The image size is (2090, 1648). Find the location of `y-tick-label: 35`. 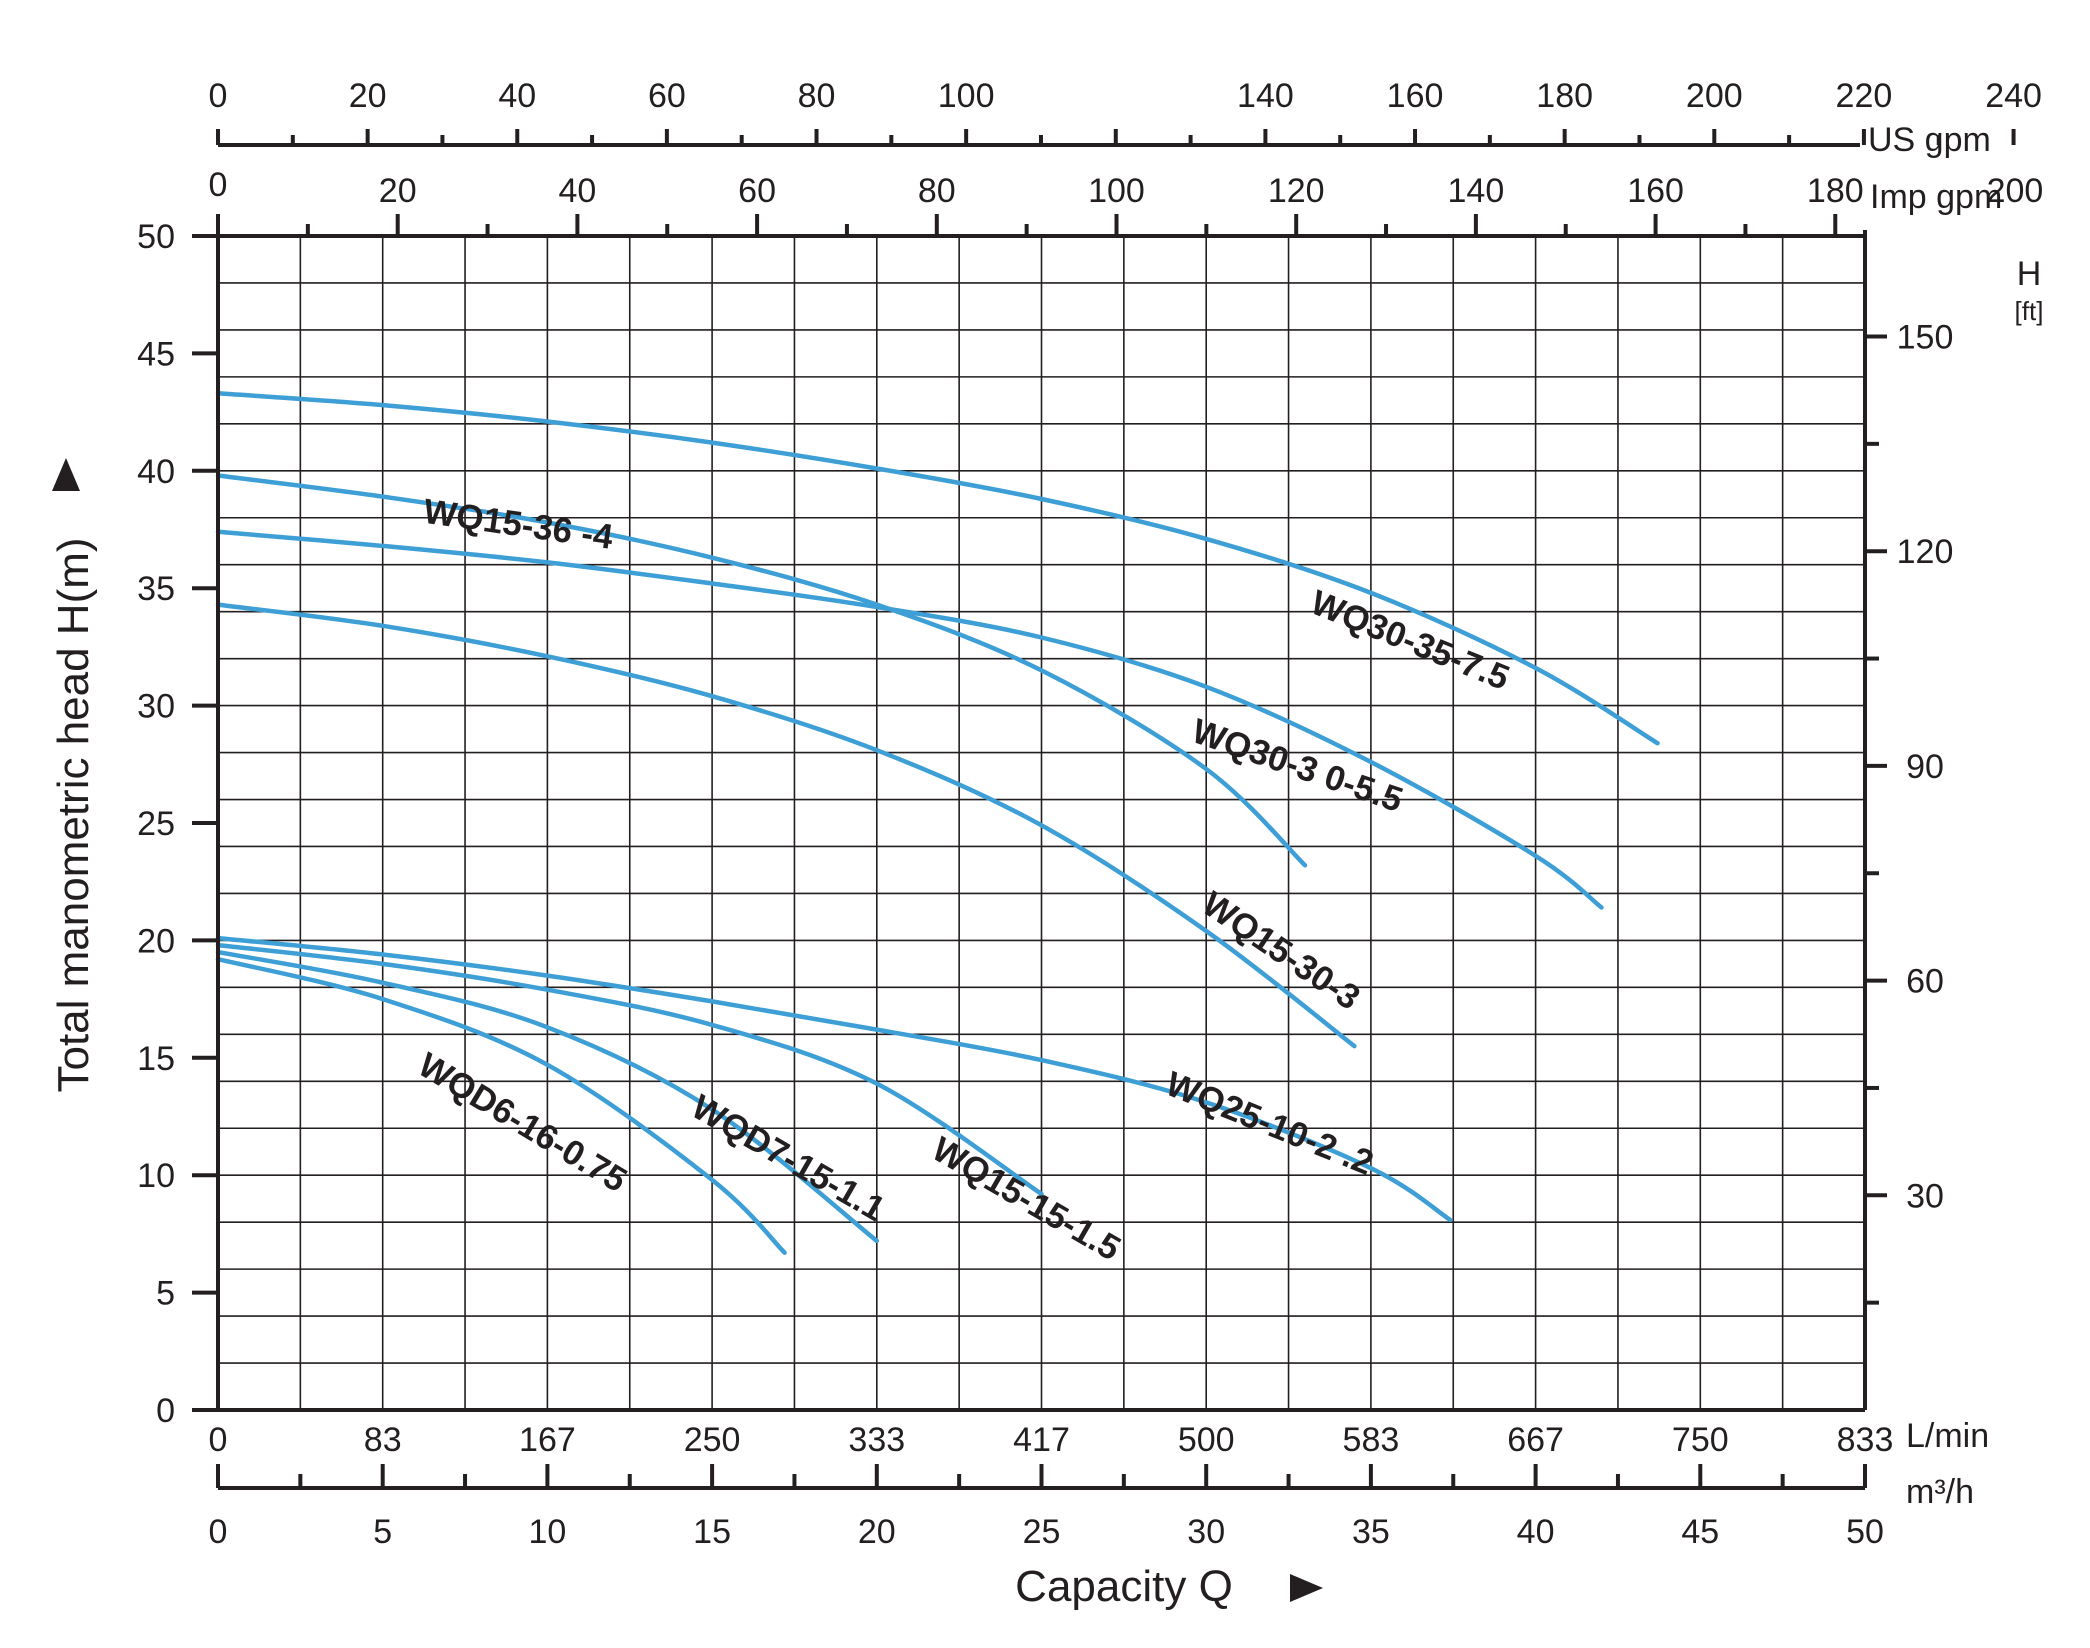

y-tick-label: 35 is located at coordinates (156, 589).